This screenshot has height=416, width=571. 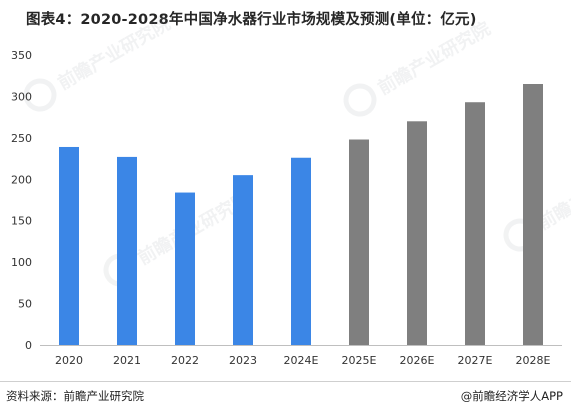 What do you see at coordinates (21, 96) in the screenshot?
I see `y-tick-label: 300` at bounding box center [21, 96].